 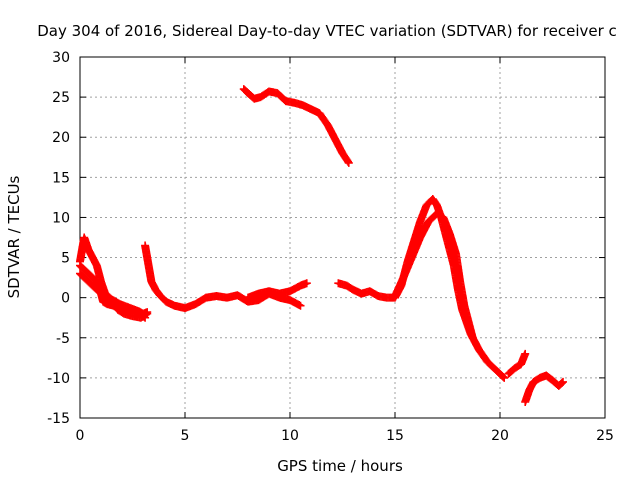 I want to click on y-tick-label: 30, so click(x=61, y=58).